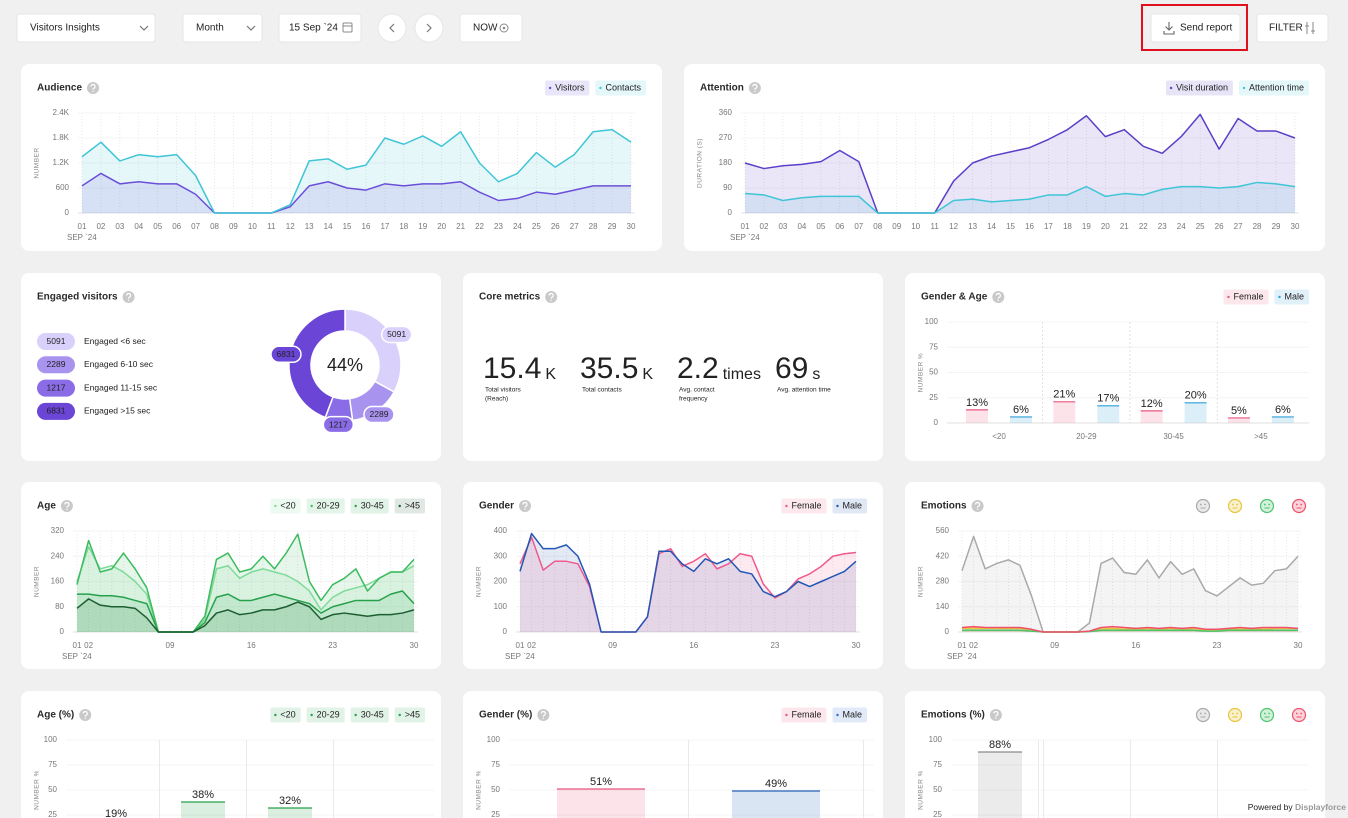 Image resolution: width=1348 pixels, height=818 pixels. Describe the element at coordinates (1105, 226) in the screenshot. I see `x-tick-label: 20` at that location.